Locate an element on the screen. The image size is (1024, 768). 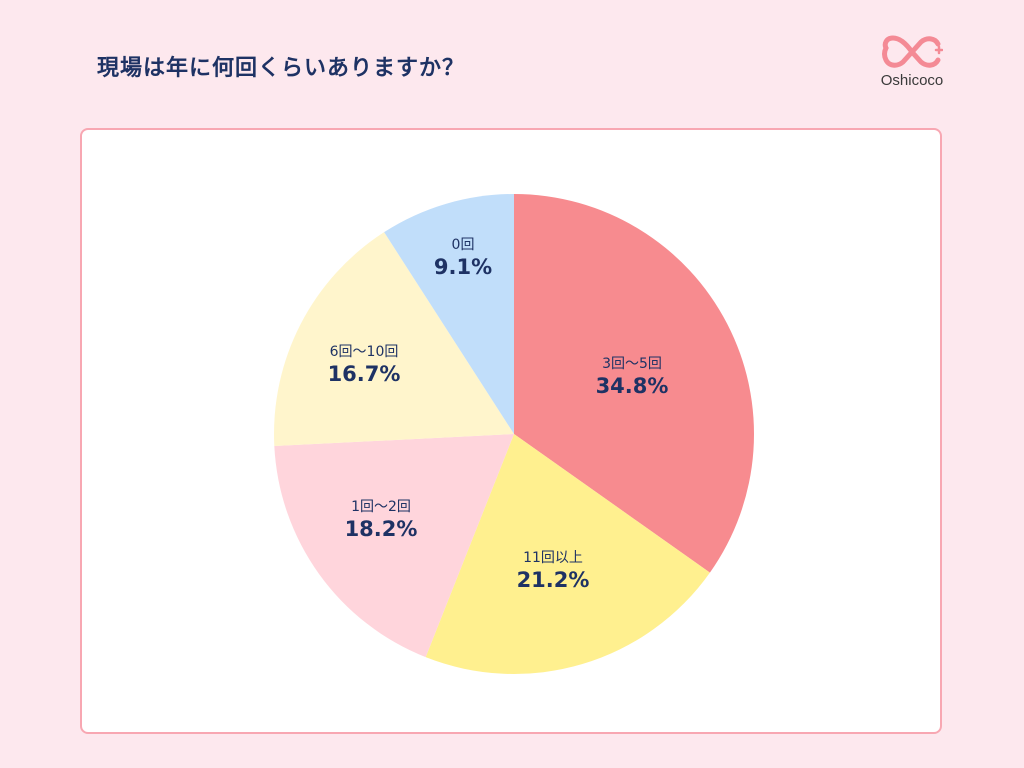
slice-category: 11回以上 is located at coordinates (553, 558).